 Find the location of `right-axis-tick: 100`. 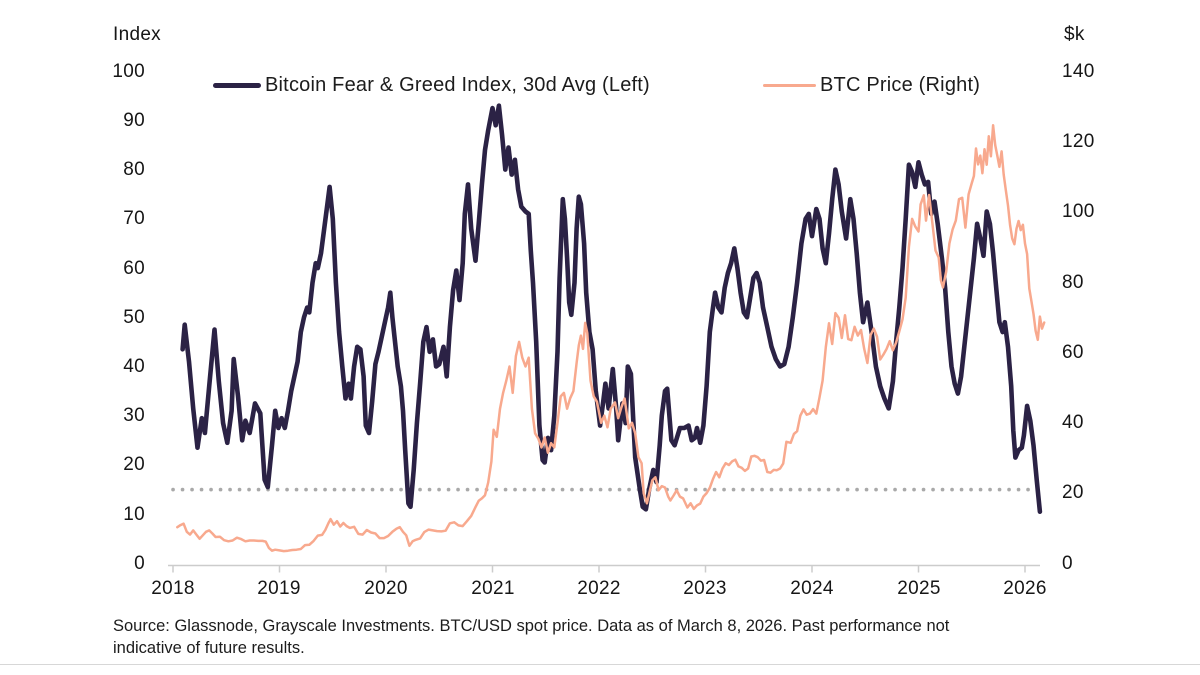

right-axis-tick: 100 is located at coordinates (1078, 211).